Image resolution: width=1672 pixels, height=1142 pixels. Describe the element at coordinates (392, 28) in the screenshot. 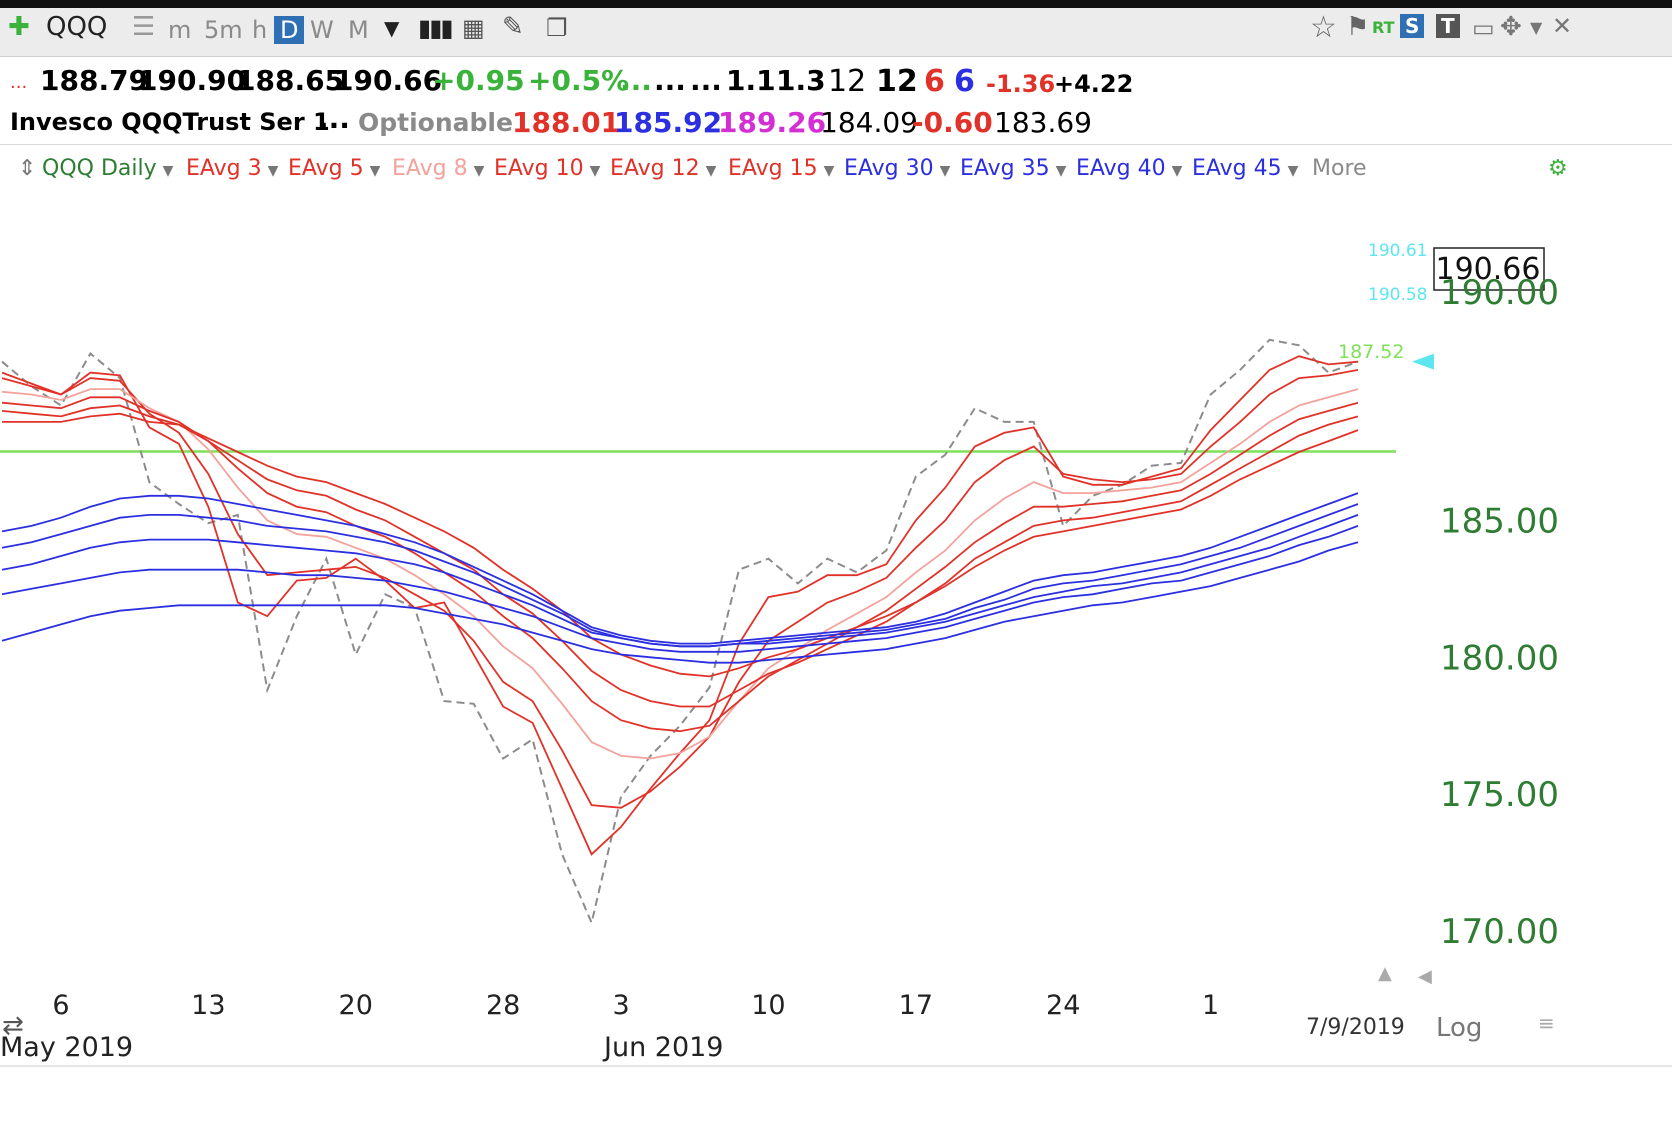

I see `chart-type-dropdown-icon: ▼` at that location.